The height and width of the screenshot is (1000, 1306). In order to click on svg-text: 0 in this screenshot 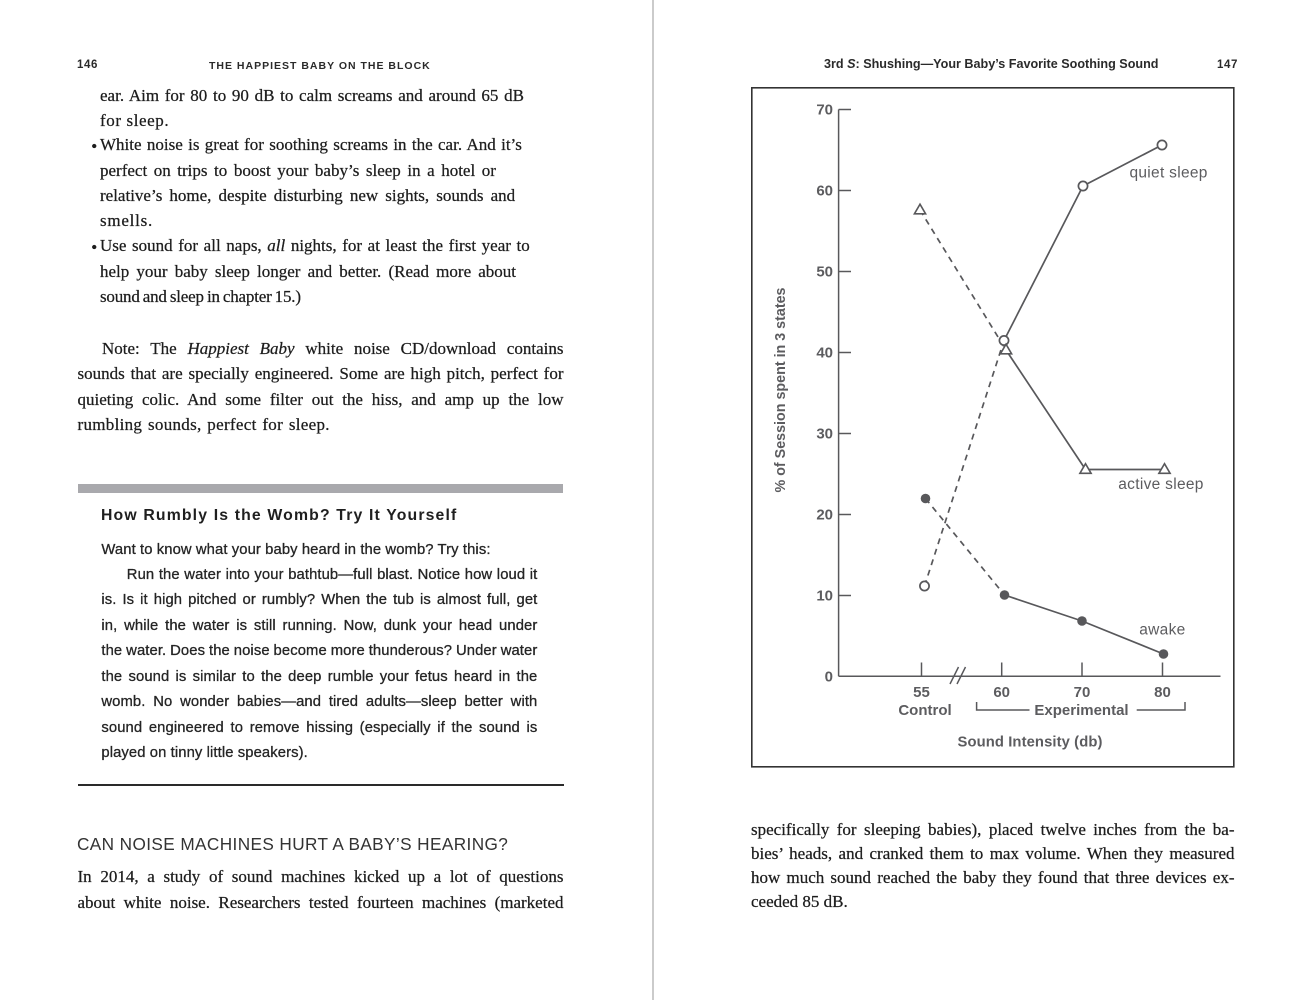, I will do `click(829, 676)`.